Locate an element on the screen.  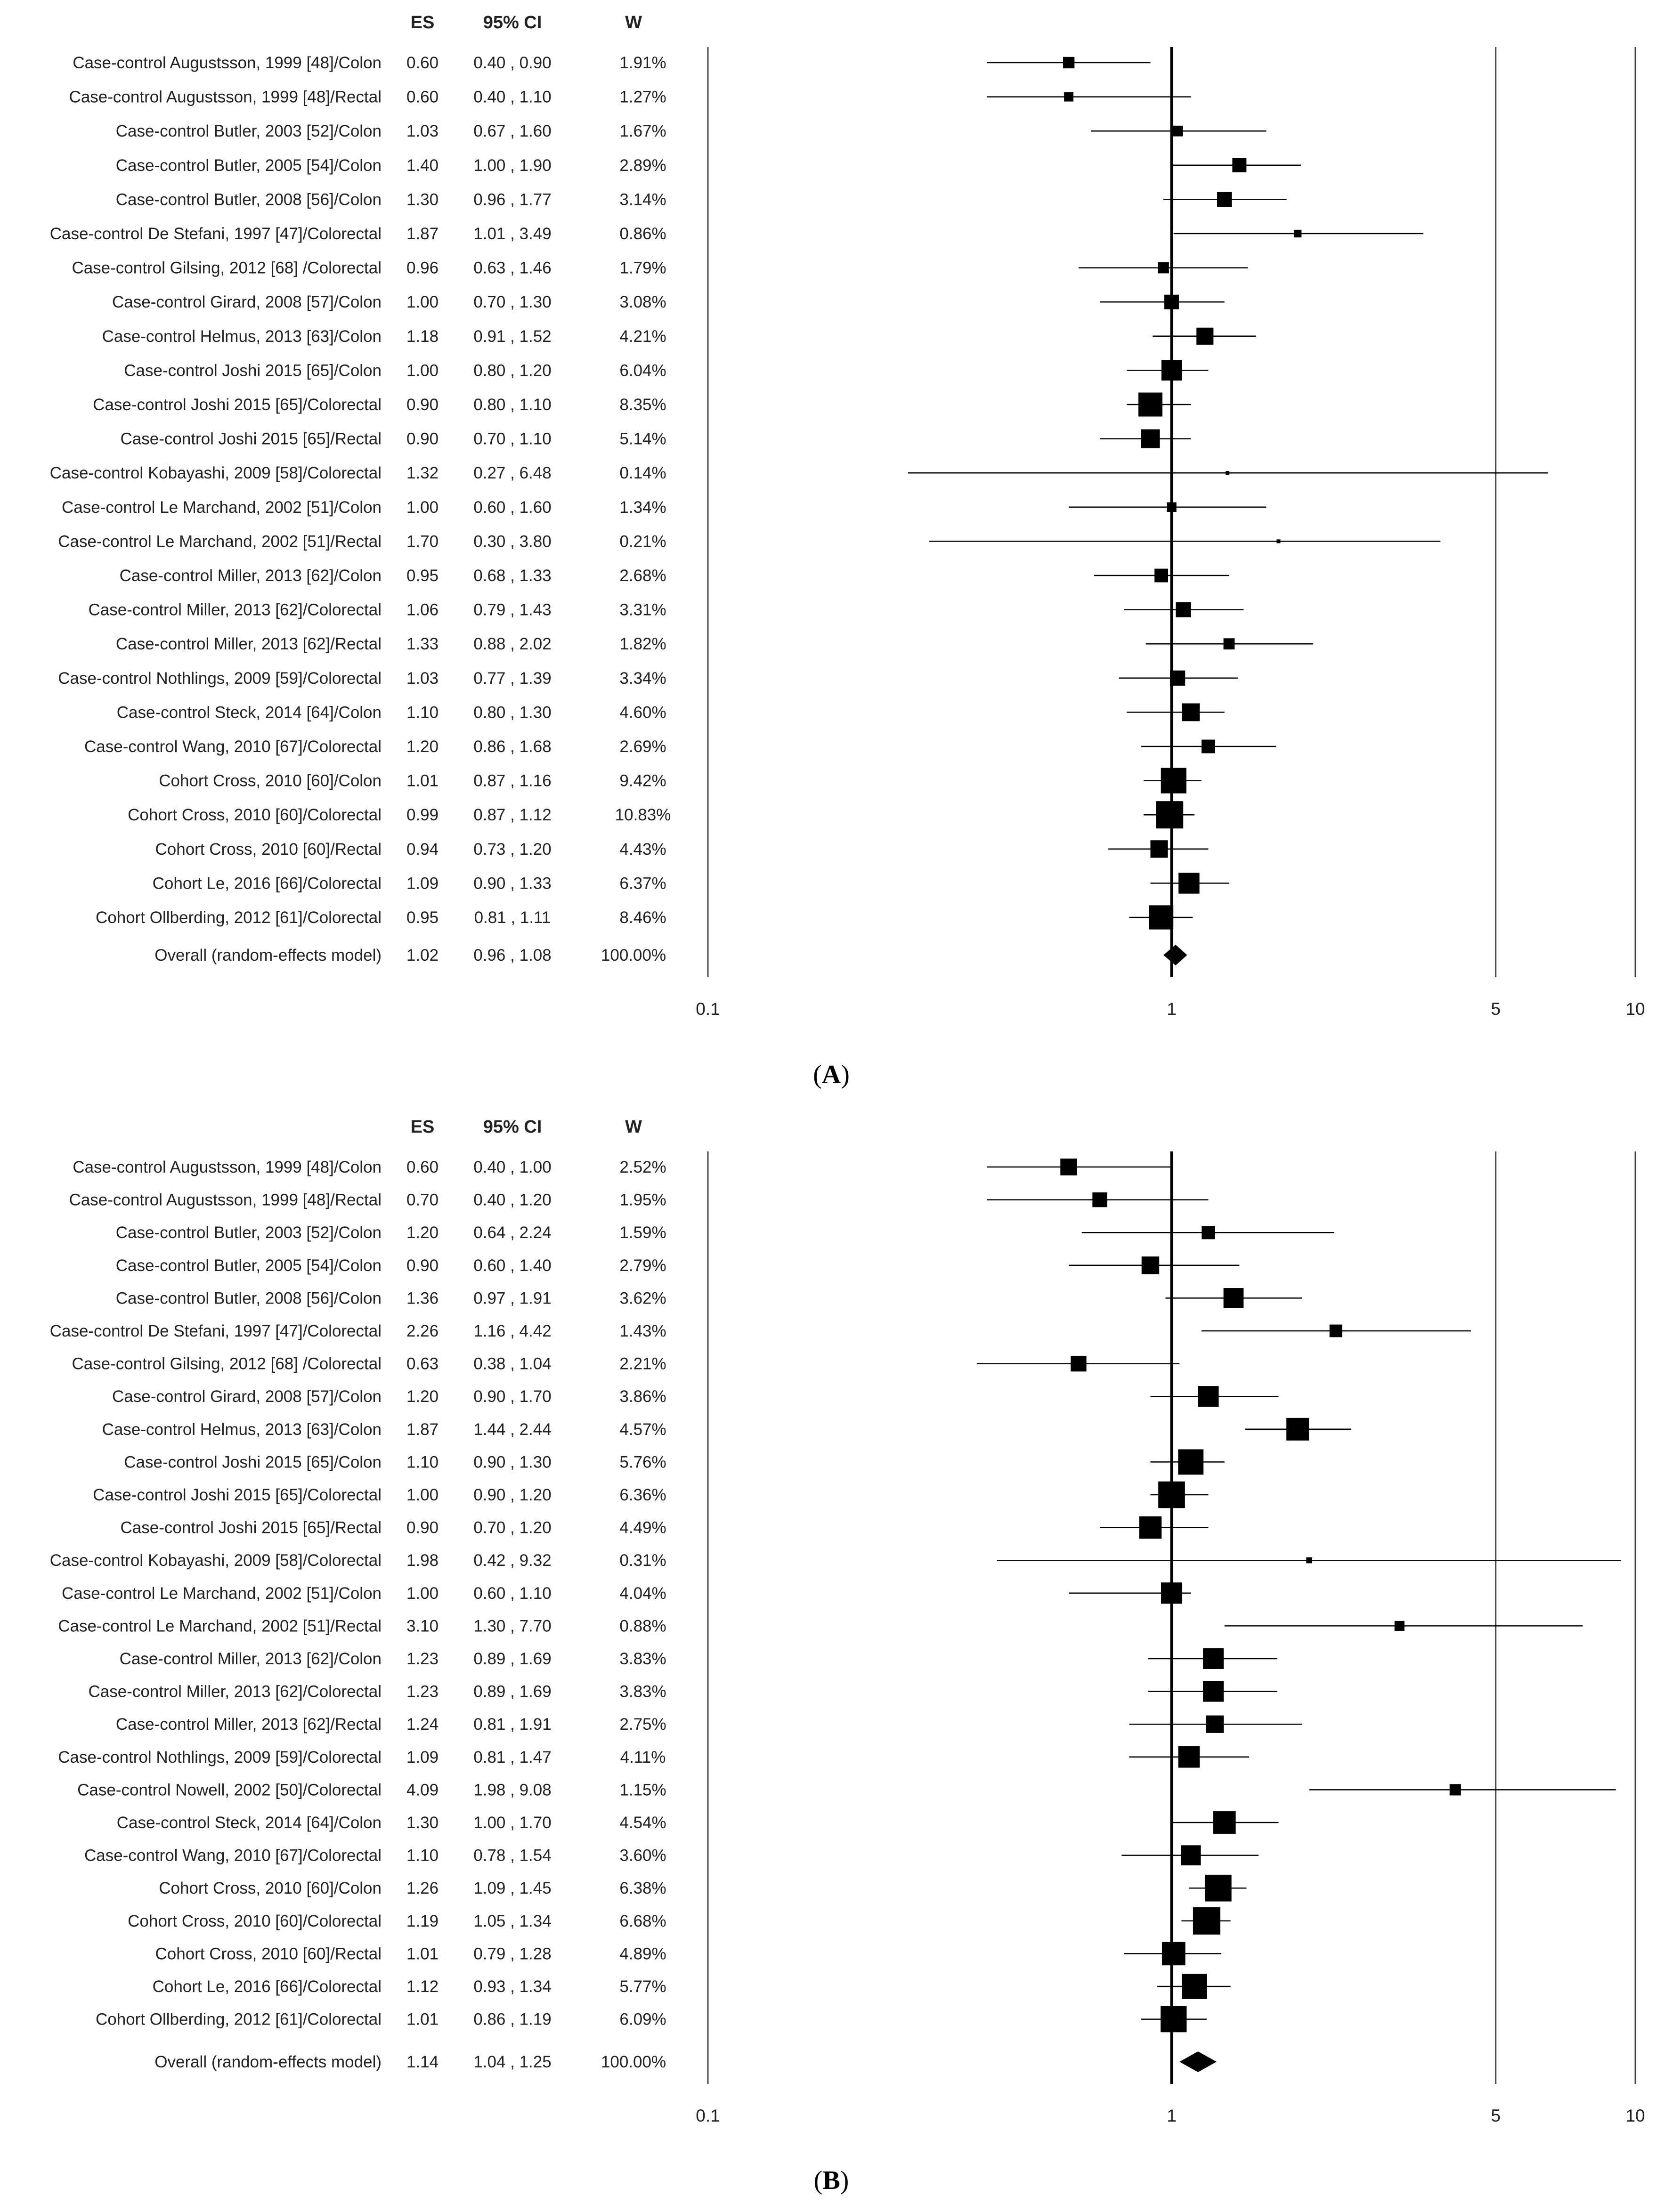
panel-b-study-weight: 4.89% is located at coordinates (642, 1954).